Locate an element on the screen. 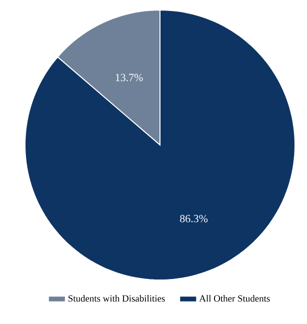 The image size is (307, 324). data-label: 86.3% is located at coordinates (194, 218).